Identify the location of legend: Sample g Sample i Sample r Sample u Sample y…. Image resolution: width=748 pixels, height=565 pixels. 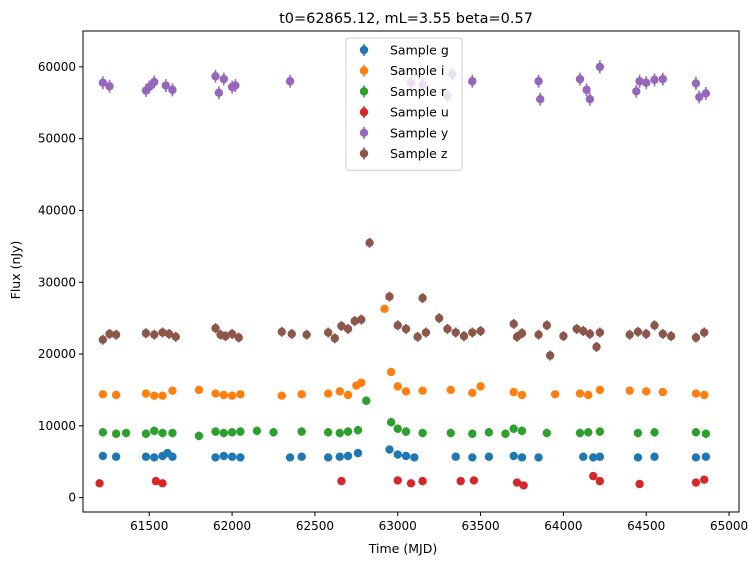
(404, 104).